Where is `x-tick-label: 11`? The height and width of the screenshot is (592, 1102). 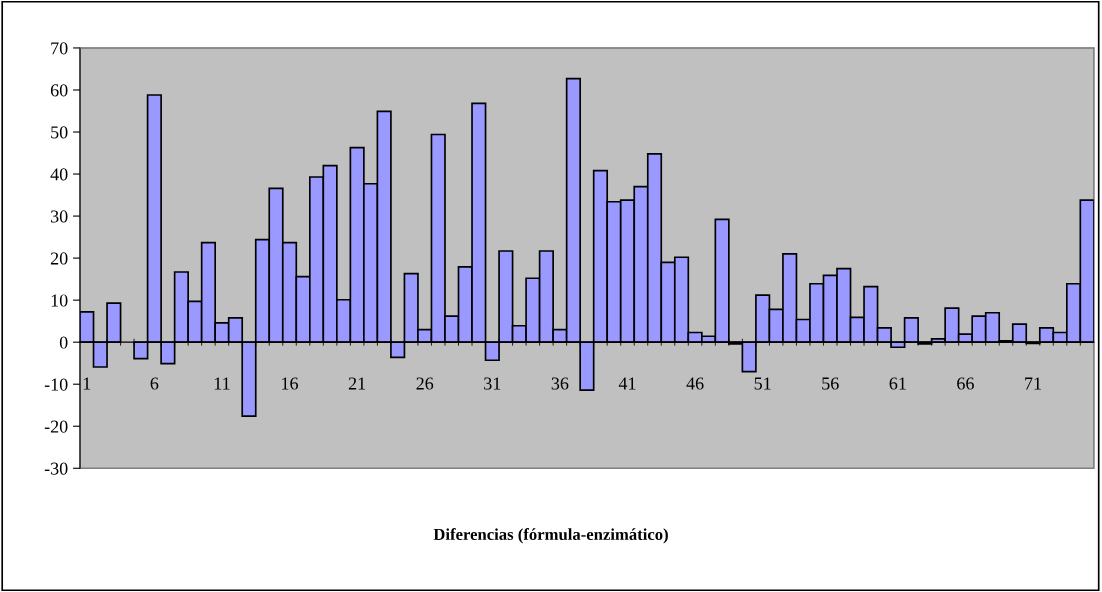
x-tick-label: 11 is located at coordinates (222, 383).